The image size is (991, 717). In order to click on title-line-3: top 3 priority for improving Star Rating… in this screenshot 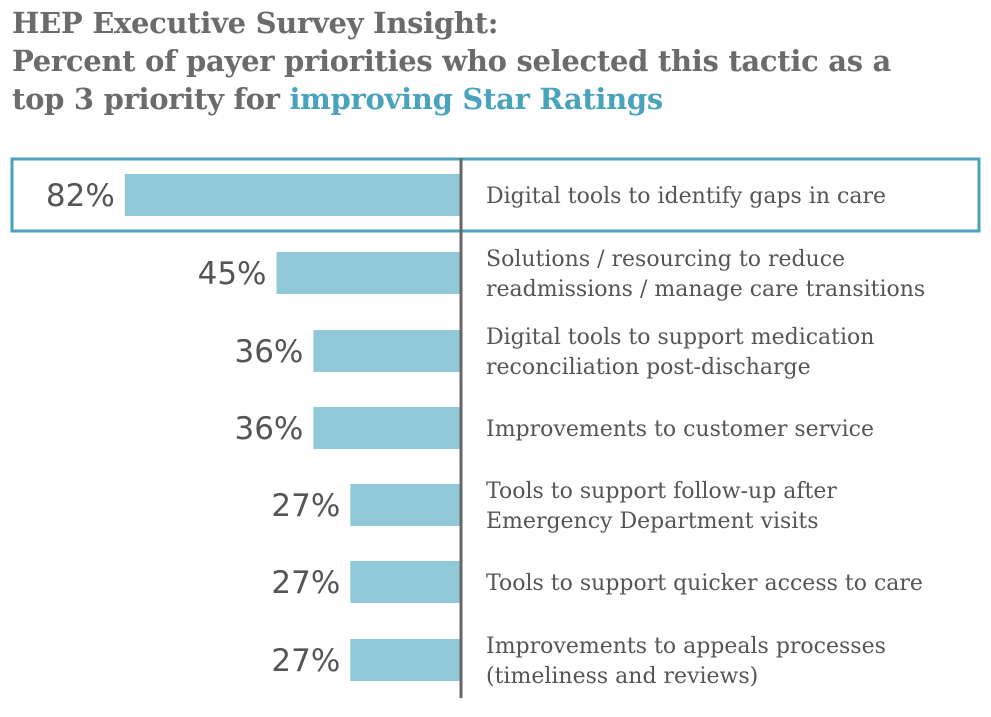, I will do `click(497, 99)`.